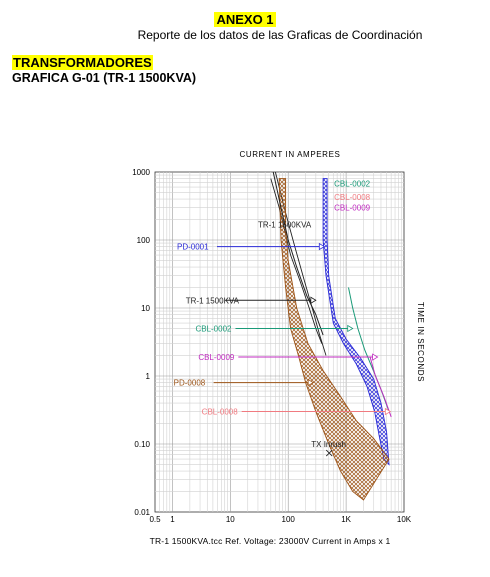 The height and width of the screenshot is (577, 490). I want to click on label-cbl-0002: CBL-0002, so click(213, 328).